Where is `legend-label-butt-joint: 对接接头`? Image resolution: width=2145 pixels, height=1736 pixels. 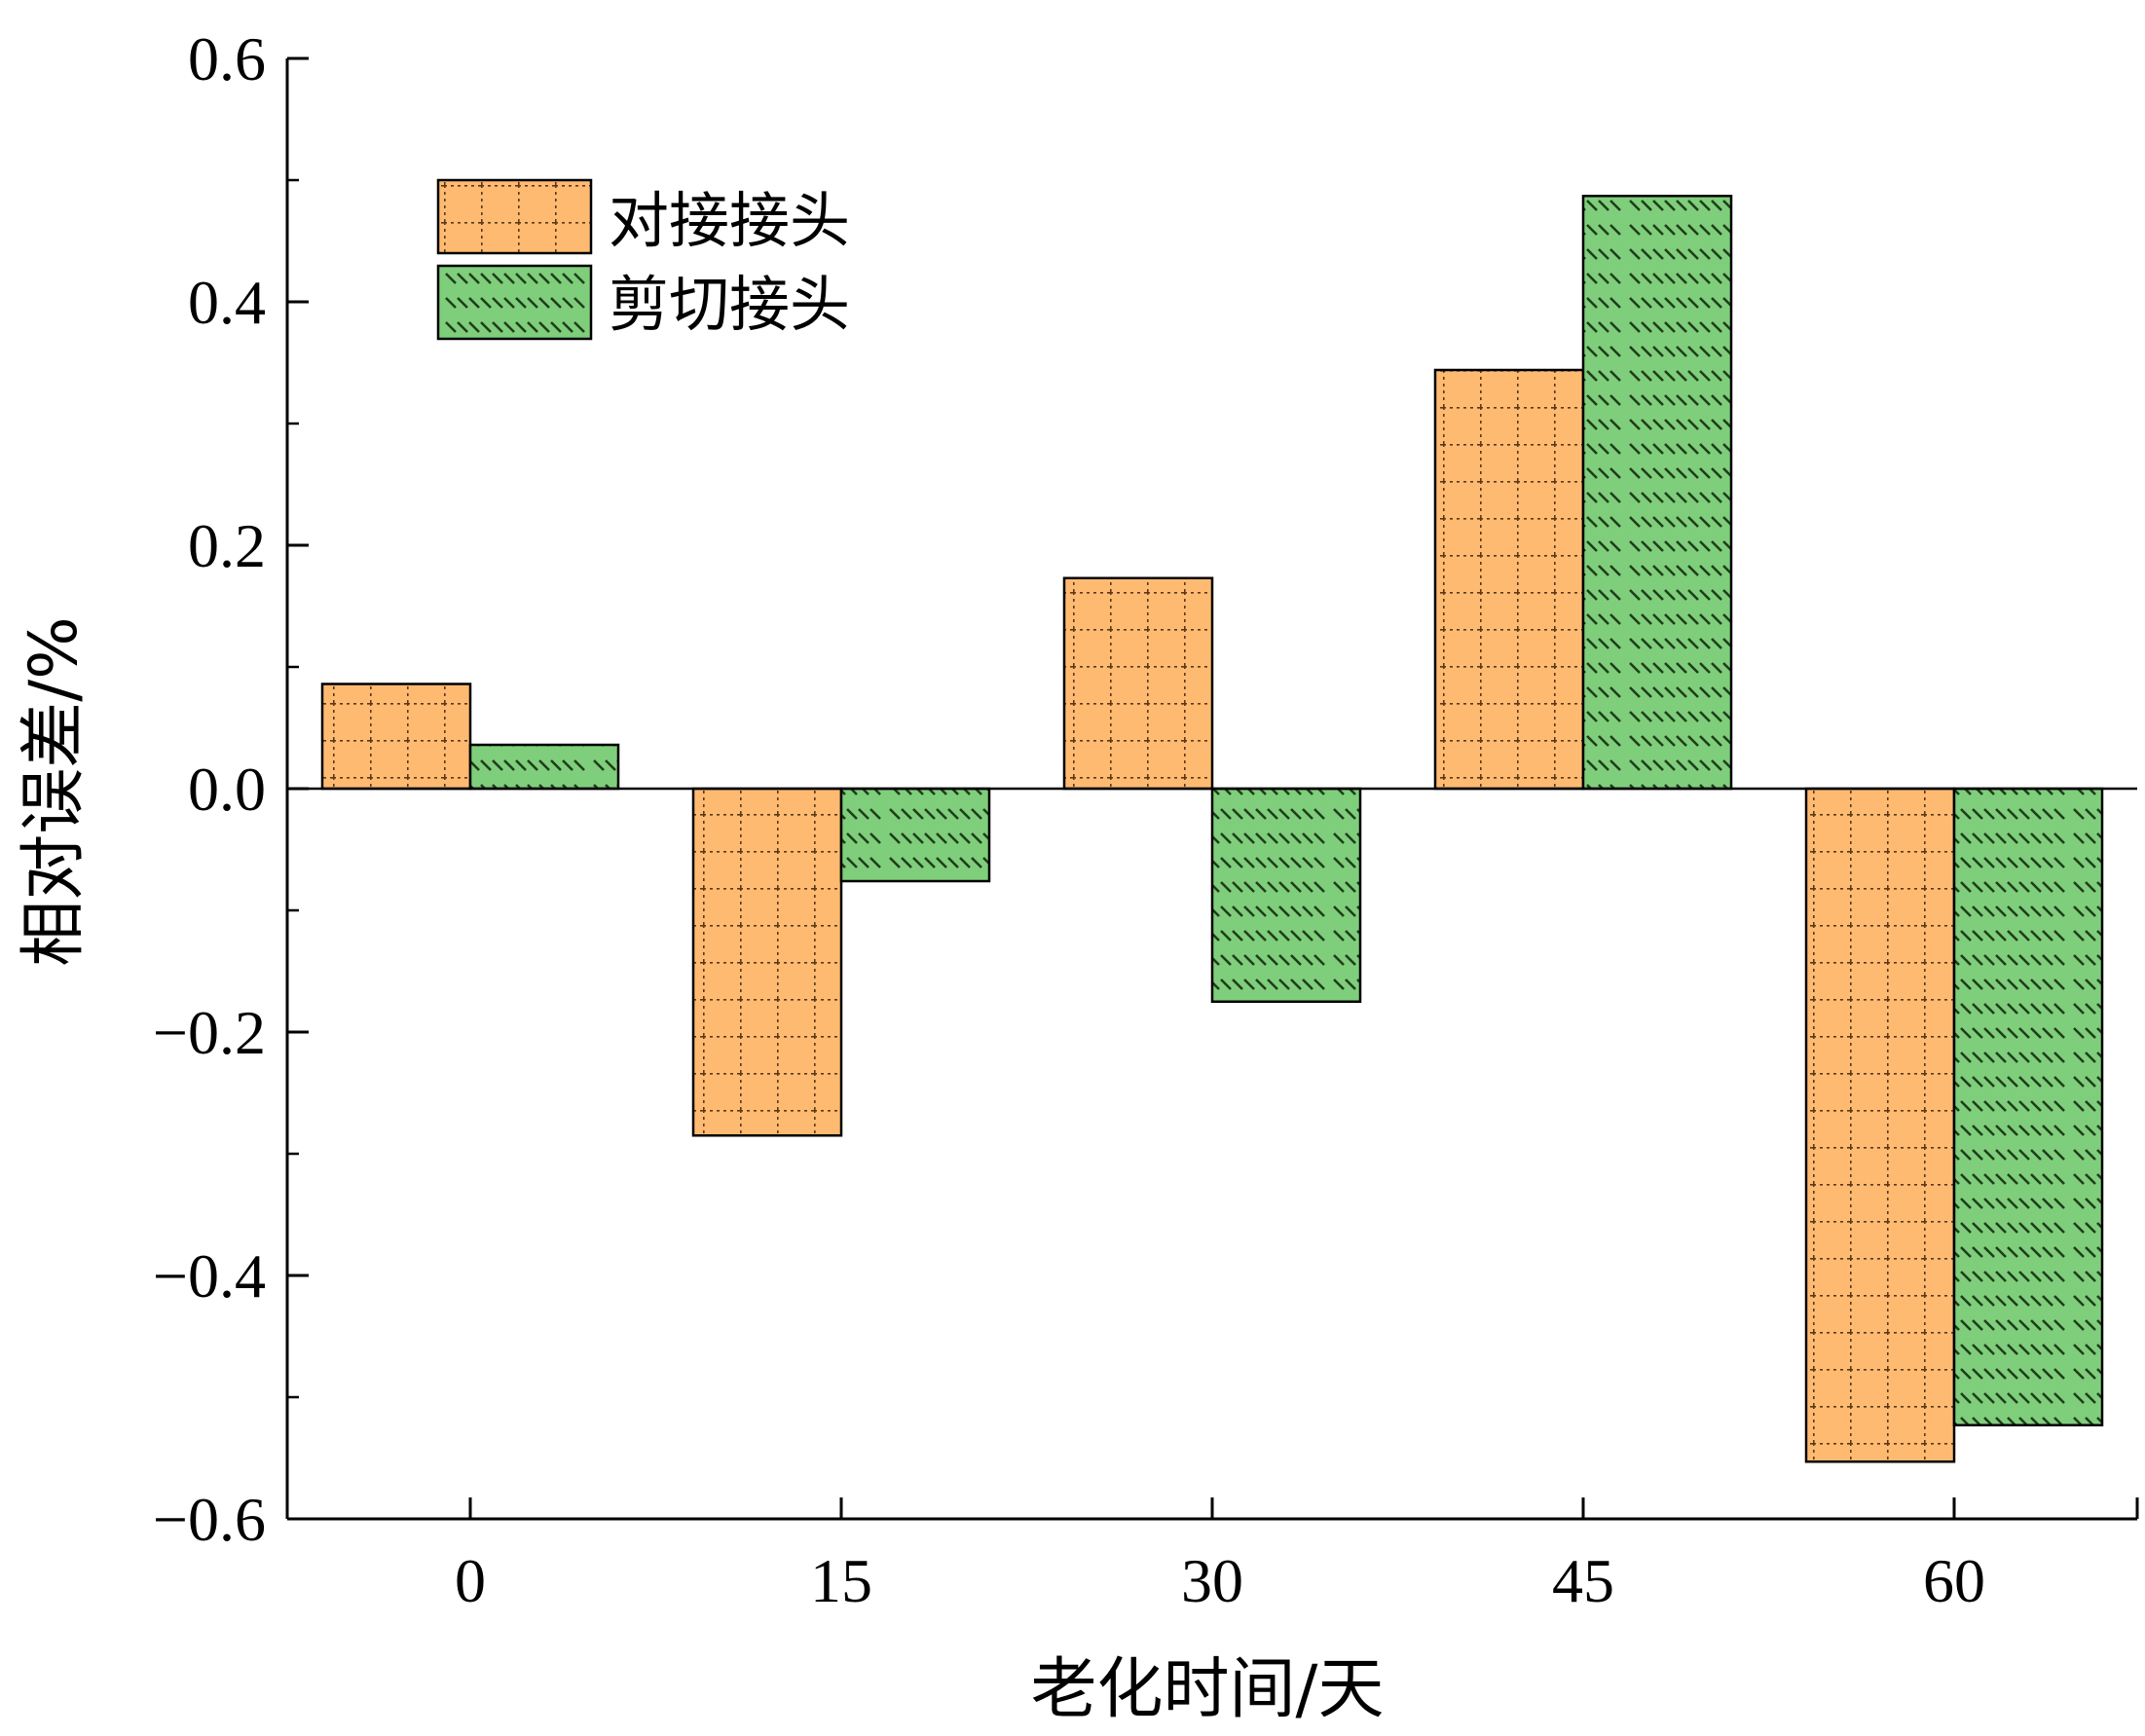
legend-label-butt-joint: 对接接头 is located at coordinates (730, 220).